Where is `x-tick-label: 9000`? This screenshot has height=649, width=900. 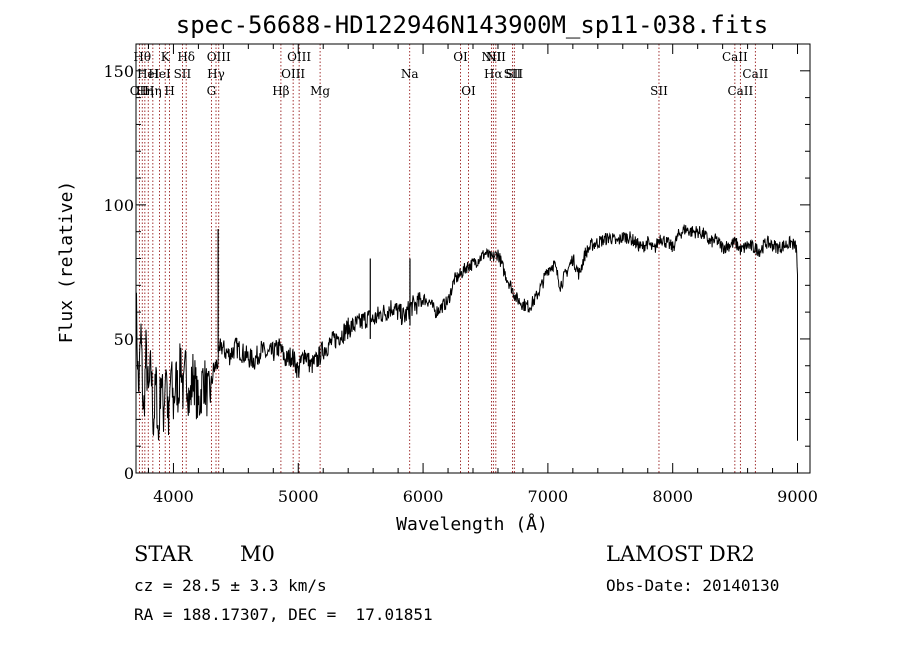 x-tick-label: 9000 is located at coordinates (797, 496).